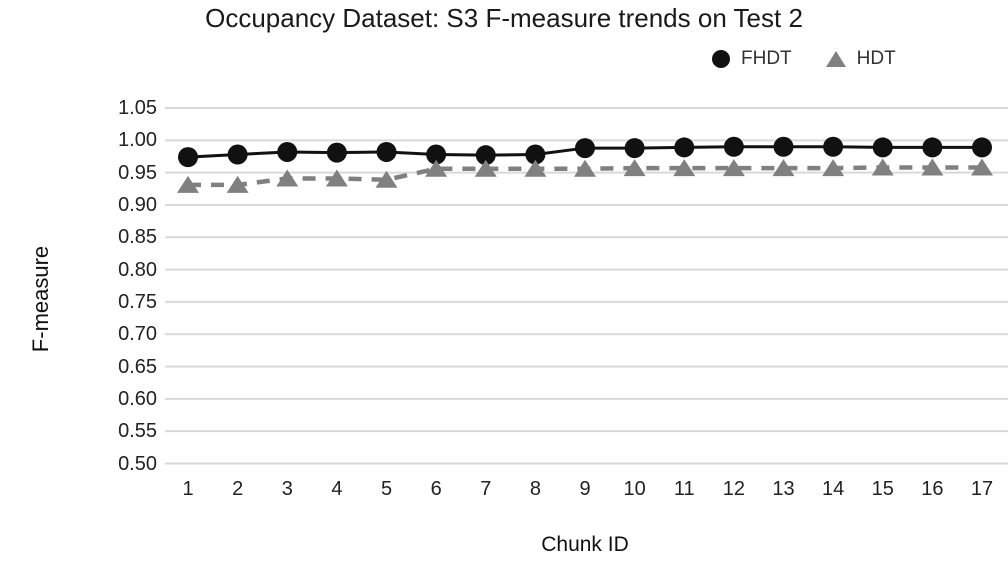 This screenshot has height=566, width=1008. I want to click on x-axis-label: Chunk ID, so click(585, 544).